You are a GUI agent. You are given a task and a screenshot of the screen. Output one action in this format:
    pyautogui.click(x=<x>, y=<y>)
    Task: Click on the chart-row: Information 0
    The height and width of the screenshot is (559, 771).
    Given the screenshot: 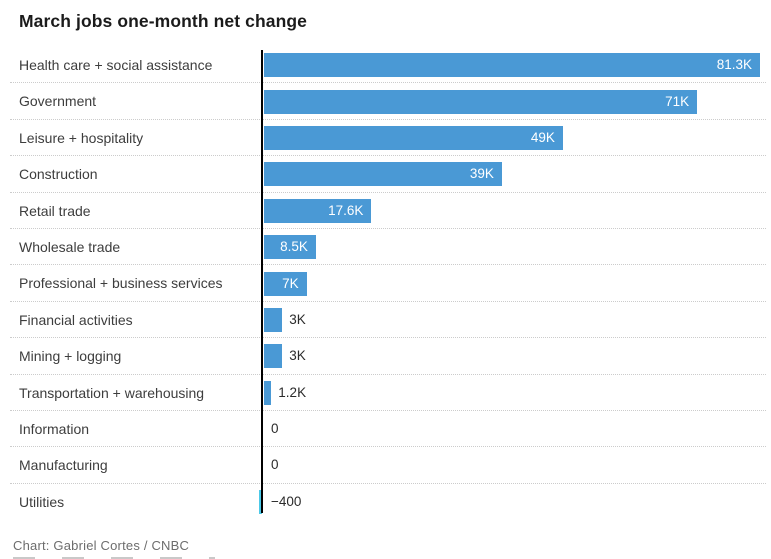 What is the action you would take?
    pyautogui.click(x=385, y=429)
    